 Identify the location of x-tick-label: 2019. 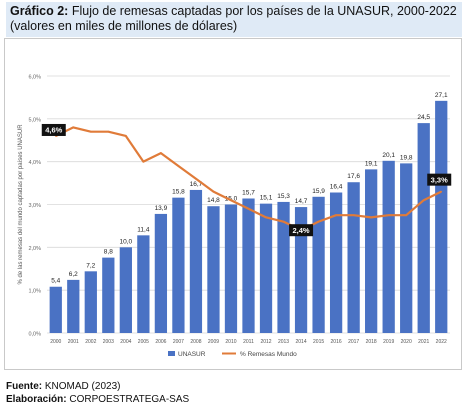
(388, 342).